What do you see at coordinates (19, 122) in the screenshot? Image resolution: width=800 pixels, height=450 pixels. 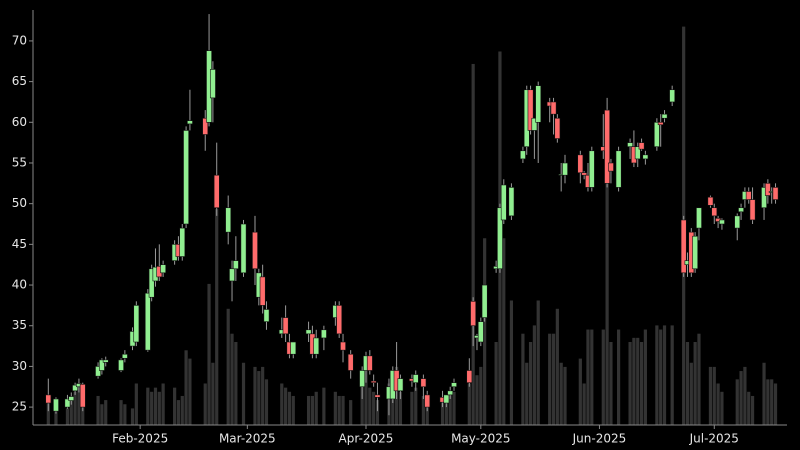 I see `y-tick-label: 60` at bounding box center [19, 122].